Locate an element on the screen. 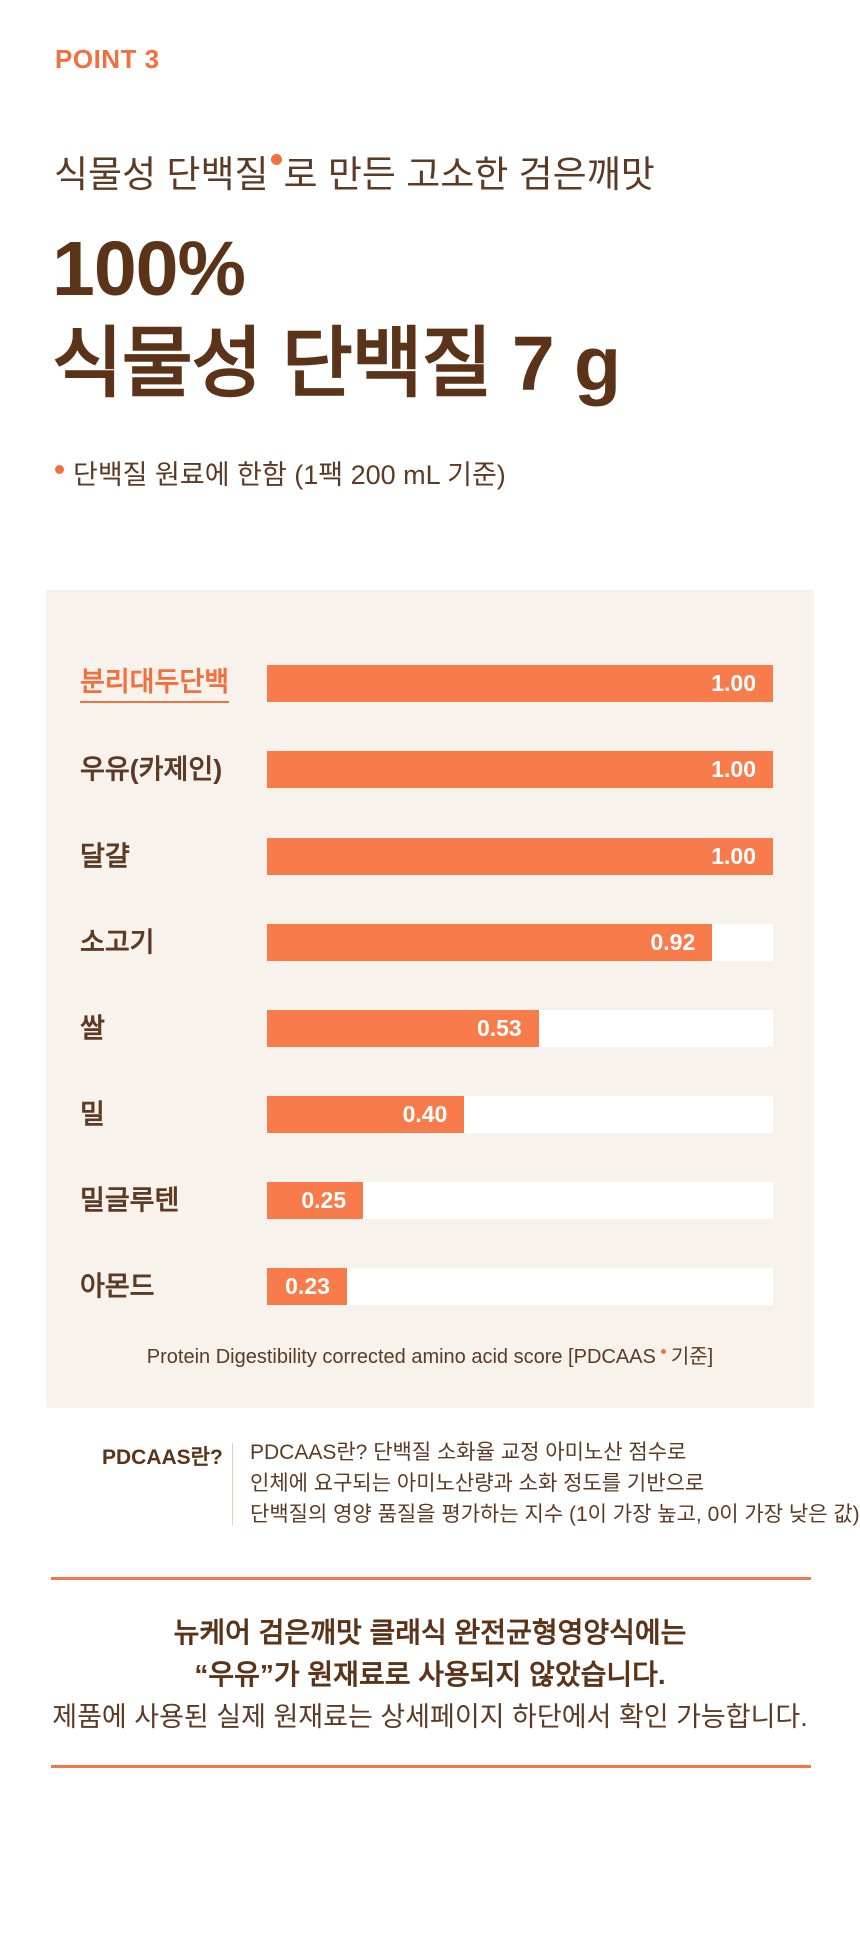  chart-row: 분리대두단백 1.00 is located at coordinates (430, 684).